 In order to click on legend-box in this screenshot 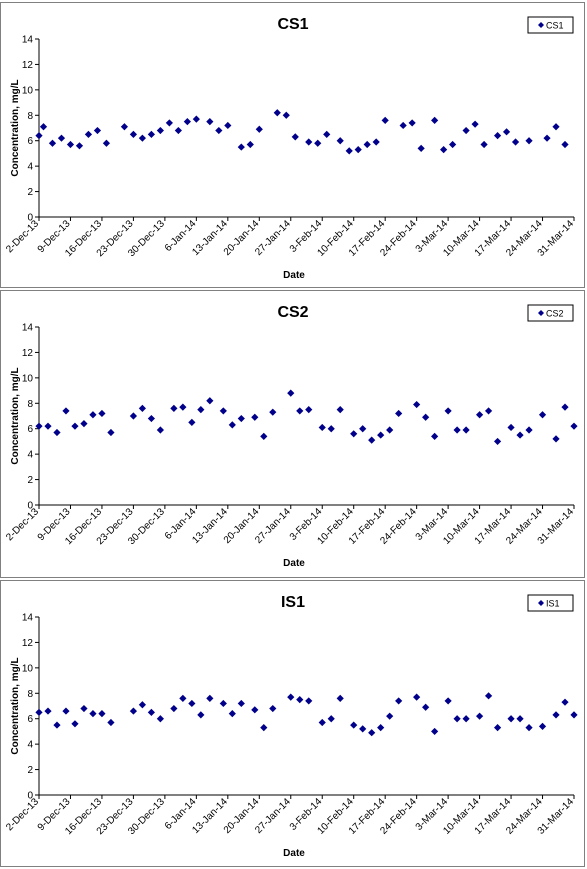, I will do `click(550, 603)`.